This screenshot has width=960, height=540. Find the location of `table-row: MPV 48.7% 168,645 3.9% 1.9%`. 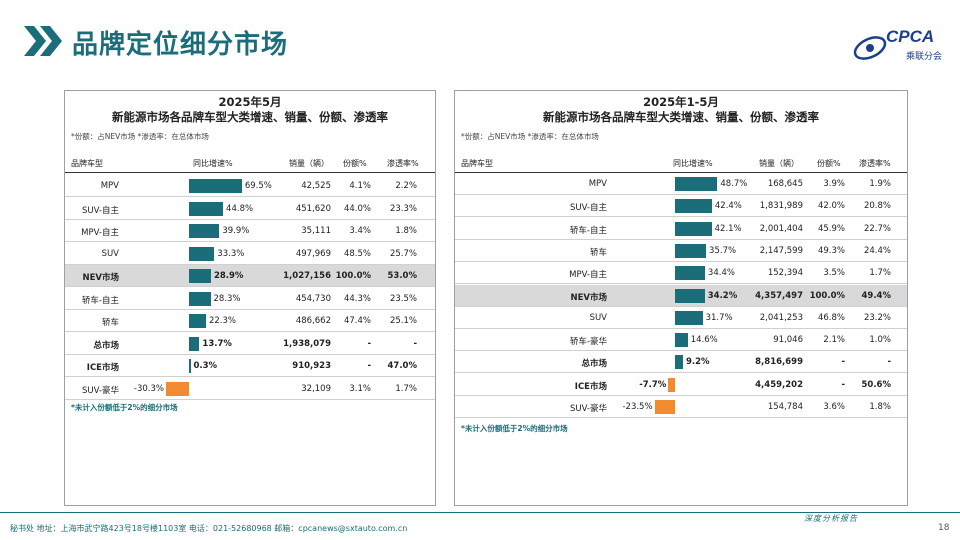

table-row: MPV 48.7% 168,645 3.9% 1.9% is located at coordinates (681, 184).